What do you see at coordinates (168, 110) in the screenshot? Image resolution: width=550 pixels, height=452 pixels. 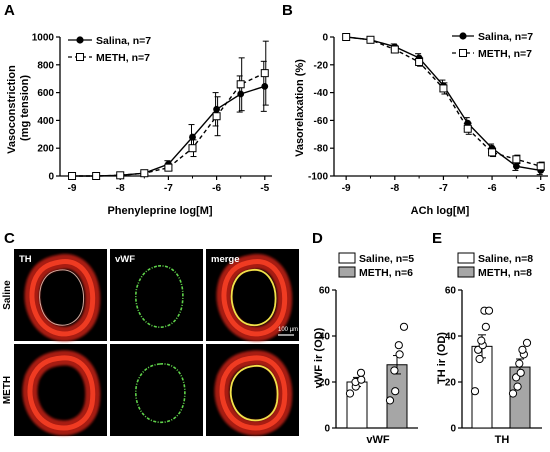 I see `chart-a-series` at bounding box center [168, 110].